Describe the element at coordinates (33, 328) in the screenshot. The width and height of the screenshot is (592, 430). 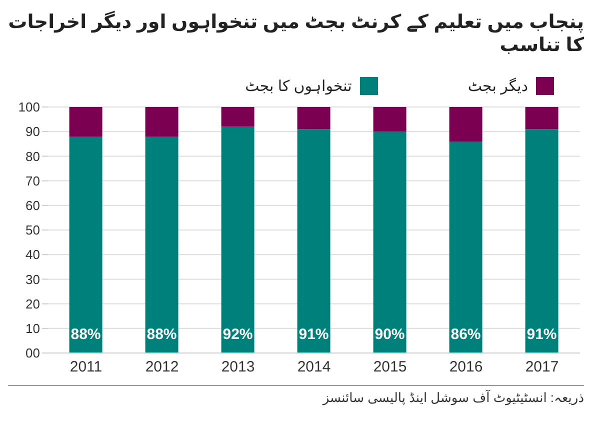
I see `y-tick-label: 10` at that location.